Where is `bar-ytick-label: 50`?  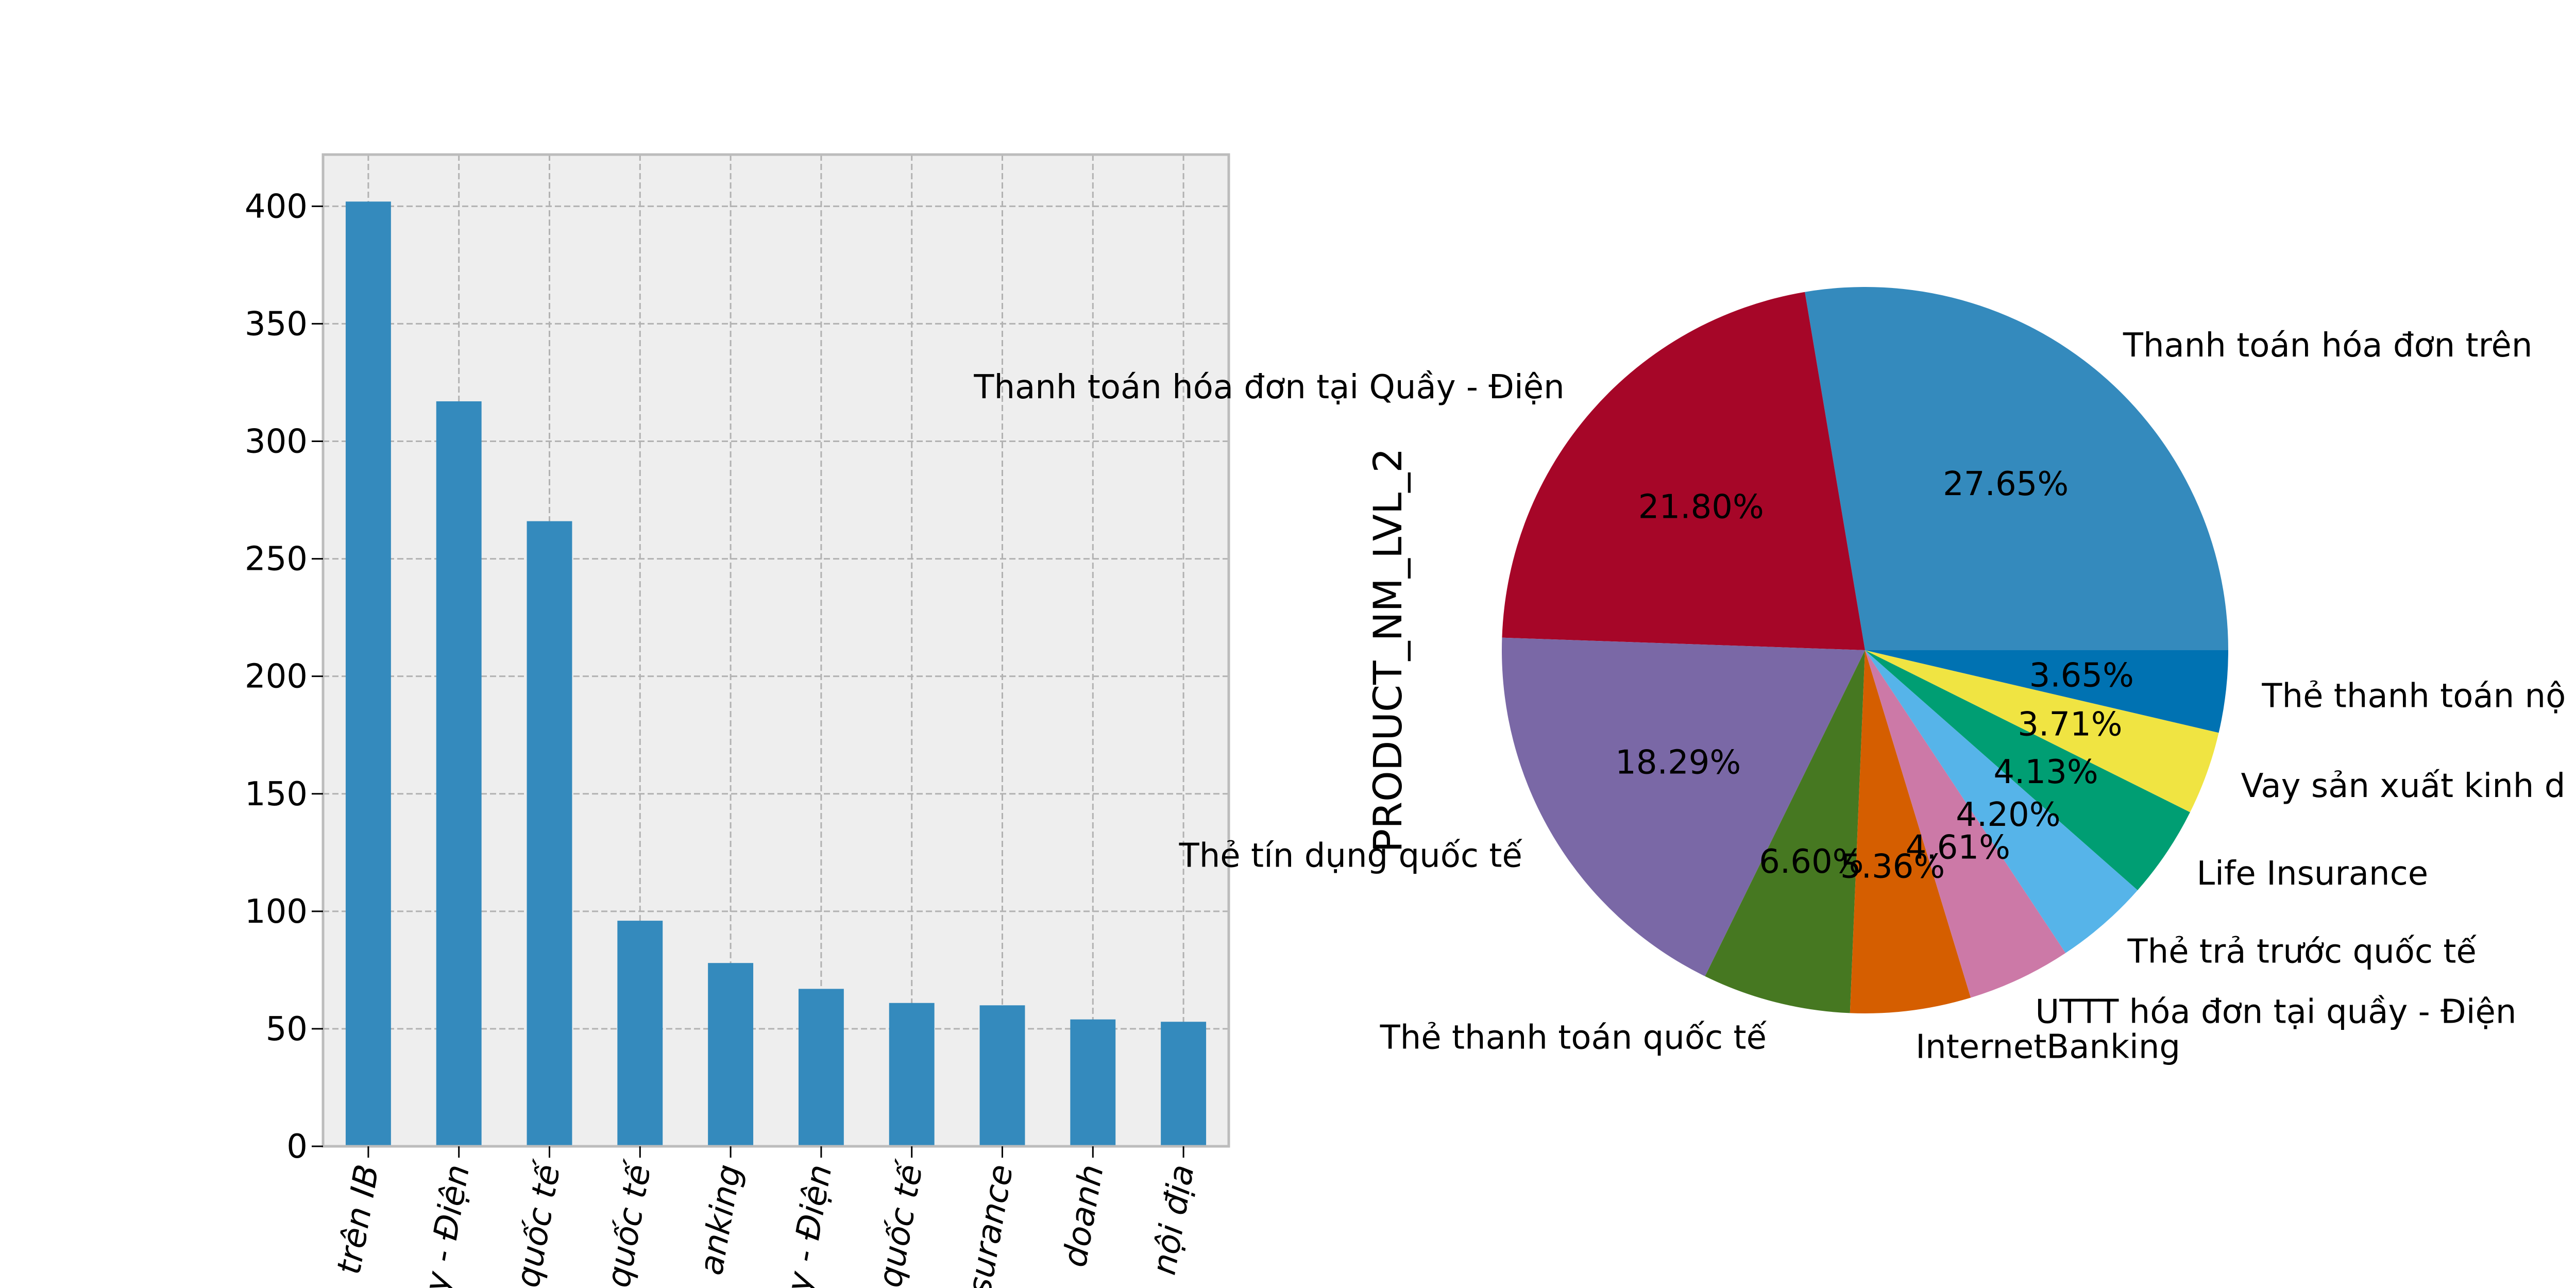
bar-ytick-label: 50 is located at coordinates (287, 1029).